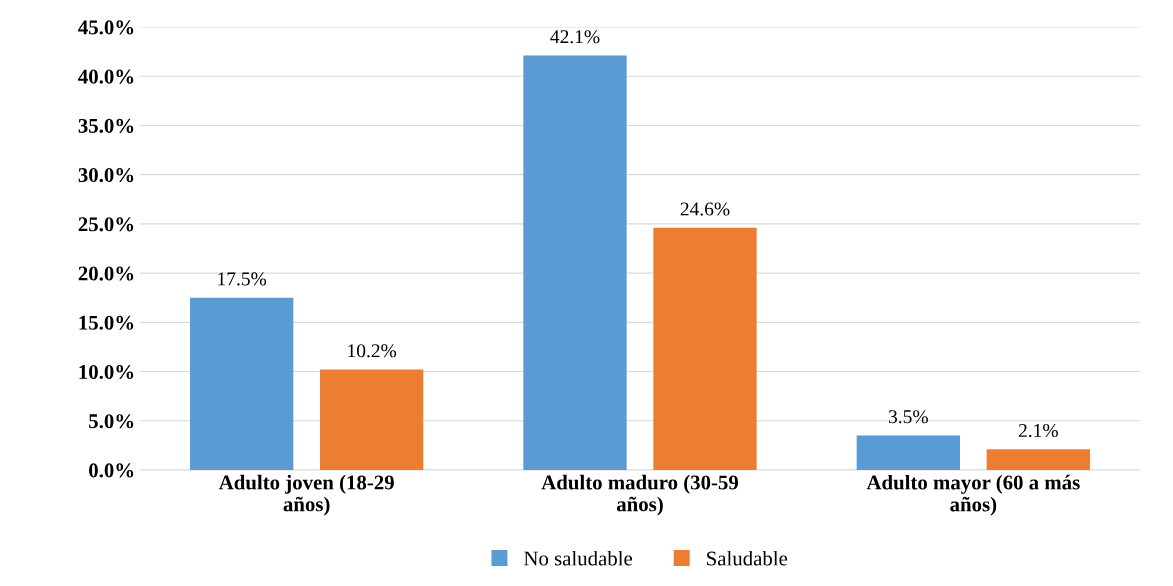  I want to click on data-label: 42.1%, so click(575, 37).